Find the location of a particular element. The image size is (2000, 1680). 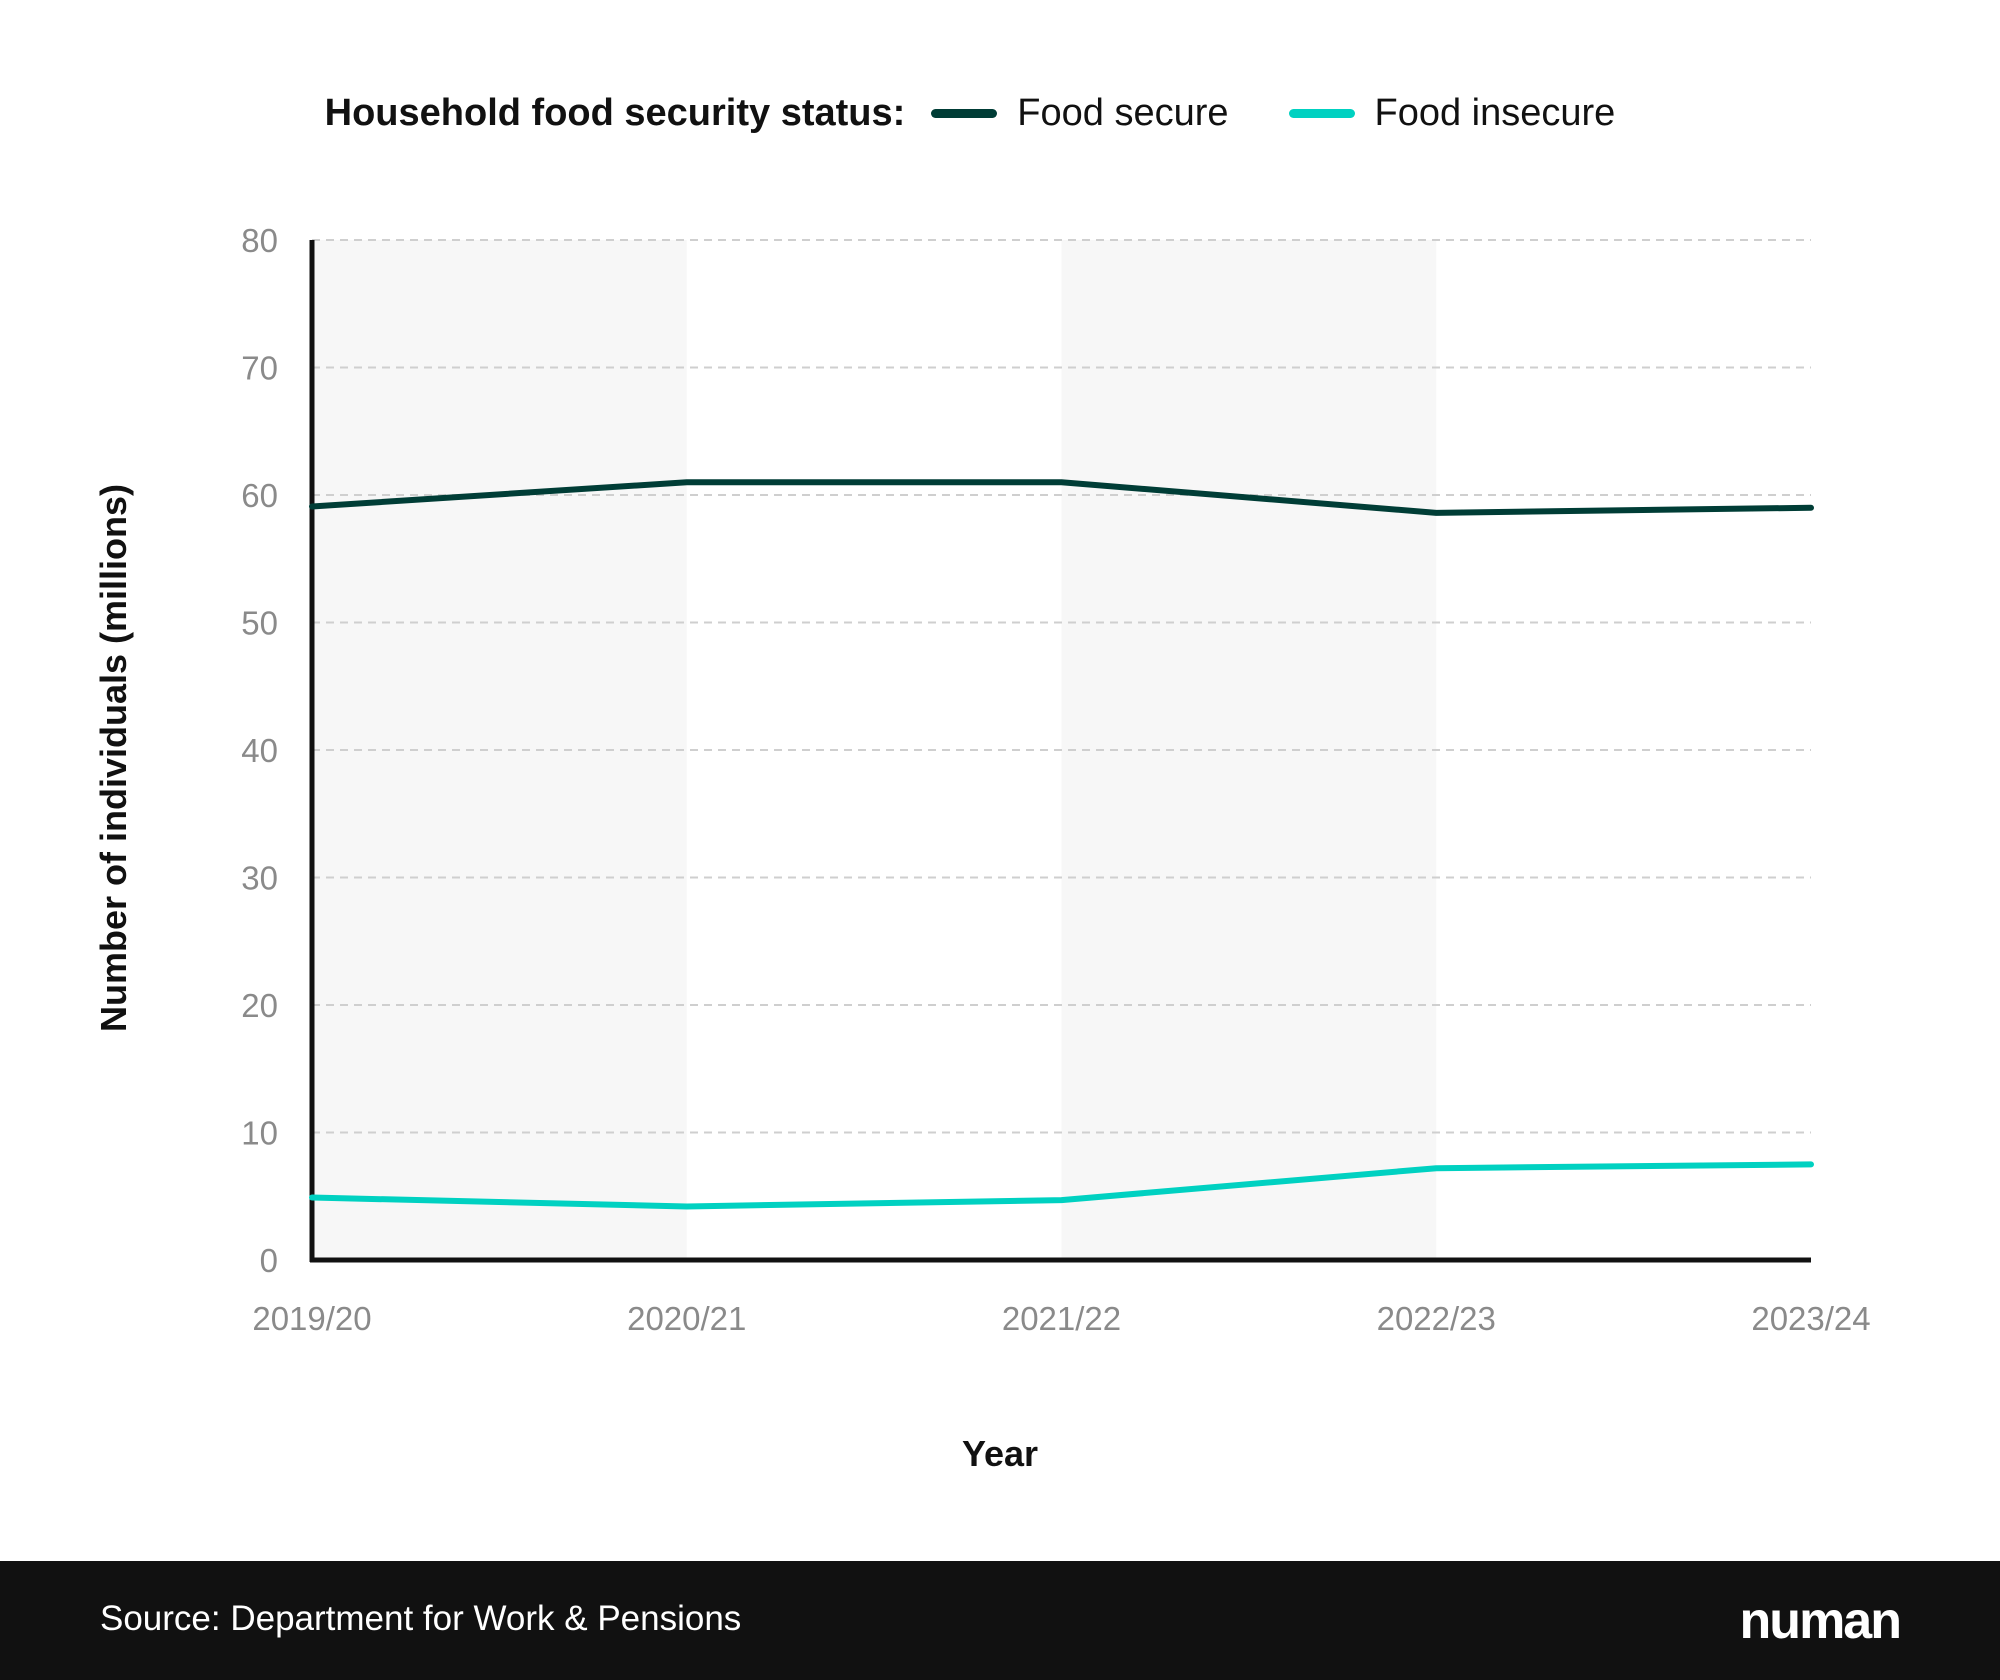

legend-label: Food insecure is located at coordinates (1495, 113).